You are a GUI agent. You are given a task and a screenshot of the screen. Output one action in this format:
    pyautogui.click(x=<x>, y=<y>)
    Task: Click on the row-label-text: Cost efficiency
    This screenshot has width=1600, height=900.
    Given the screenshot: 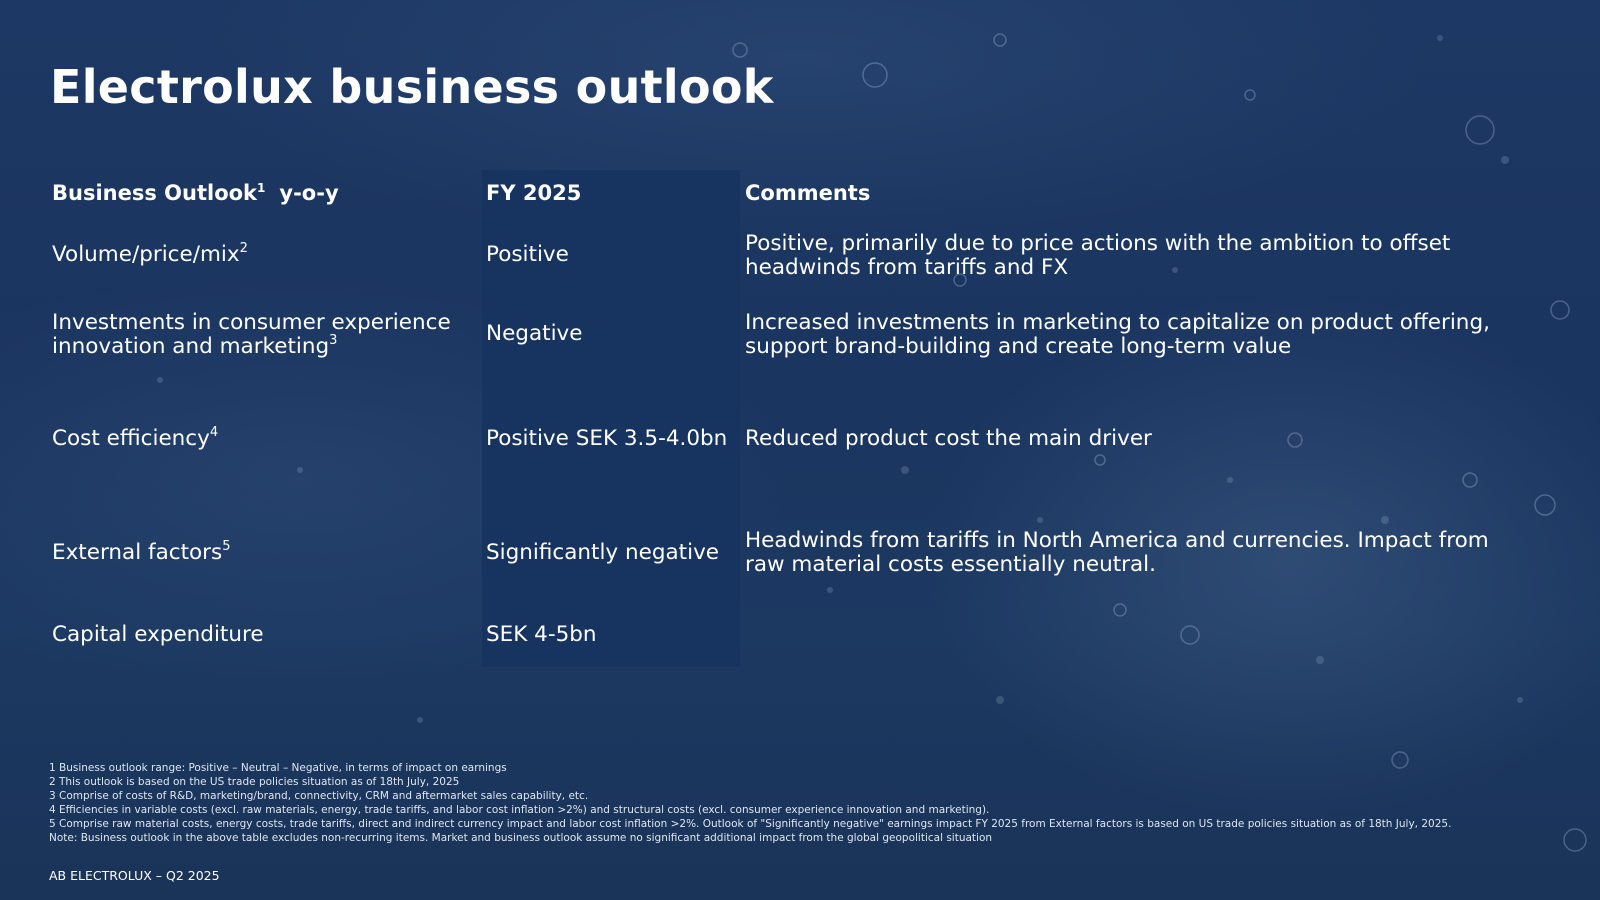 What is the action you would take?
    pyautogui.click(x=131, y=438)
    